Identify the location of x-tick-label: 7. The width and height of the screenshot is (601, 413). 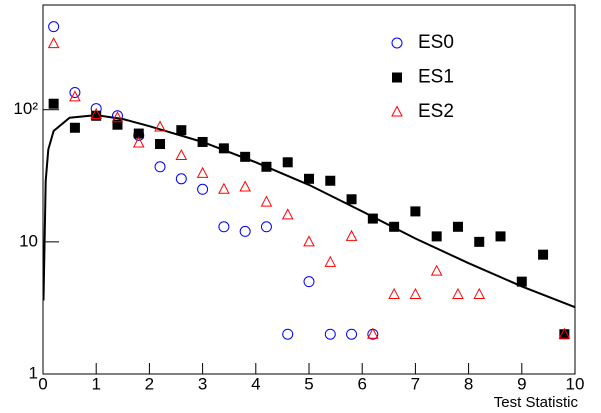
(415, 383).